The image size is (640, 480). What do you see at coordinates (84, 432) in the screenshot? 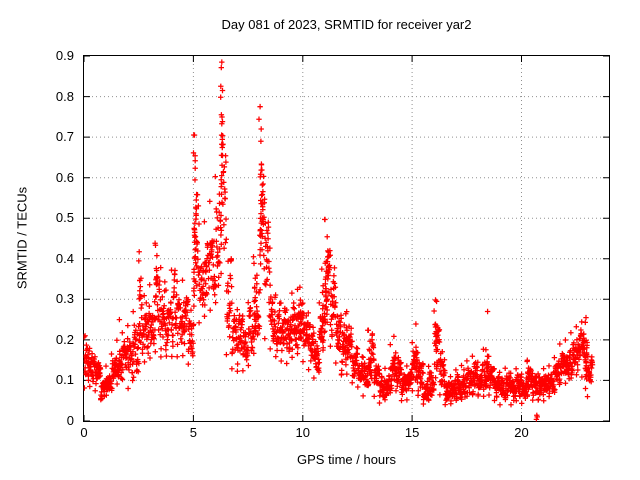
I see `x-tick-label: 0` at bounding box center [84, 432].